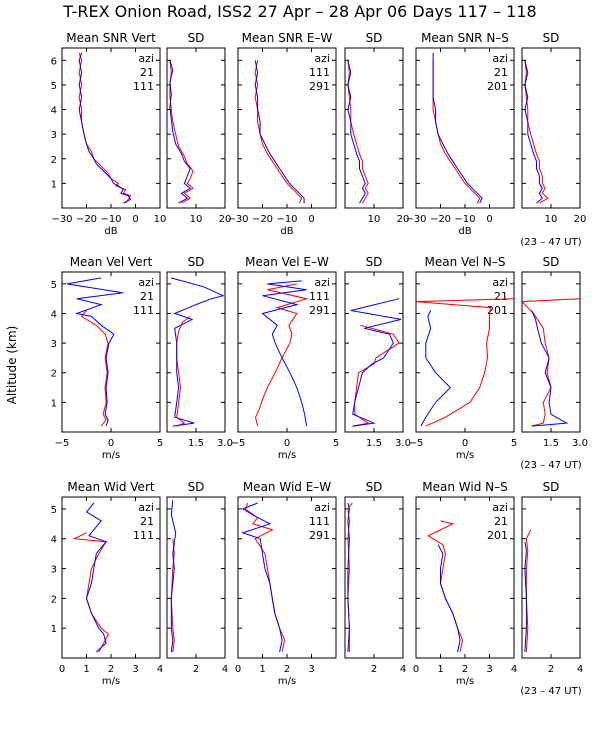 The height and width of the screenshot is (750, 600). I want to click on panel-snr-ns-sd: SD 10 20, so click(553, 128).